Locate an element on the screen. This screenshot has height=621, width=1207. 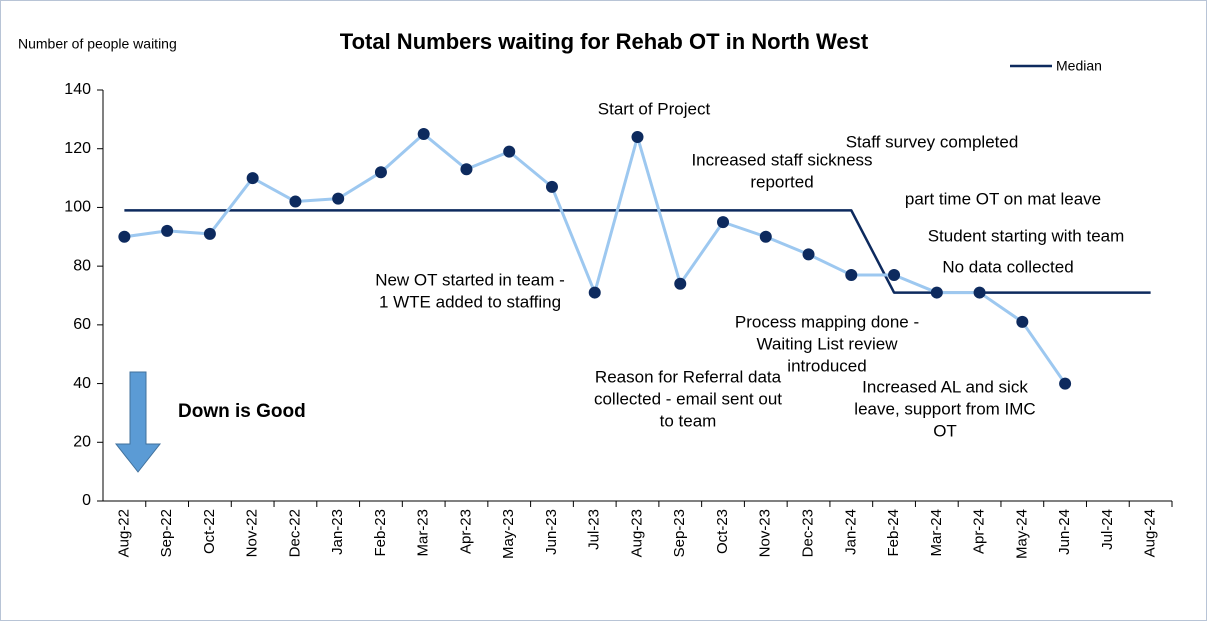
callout: Down is Good is located at coordinates (242, 411).